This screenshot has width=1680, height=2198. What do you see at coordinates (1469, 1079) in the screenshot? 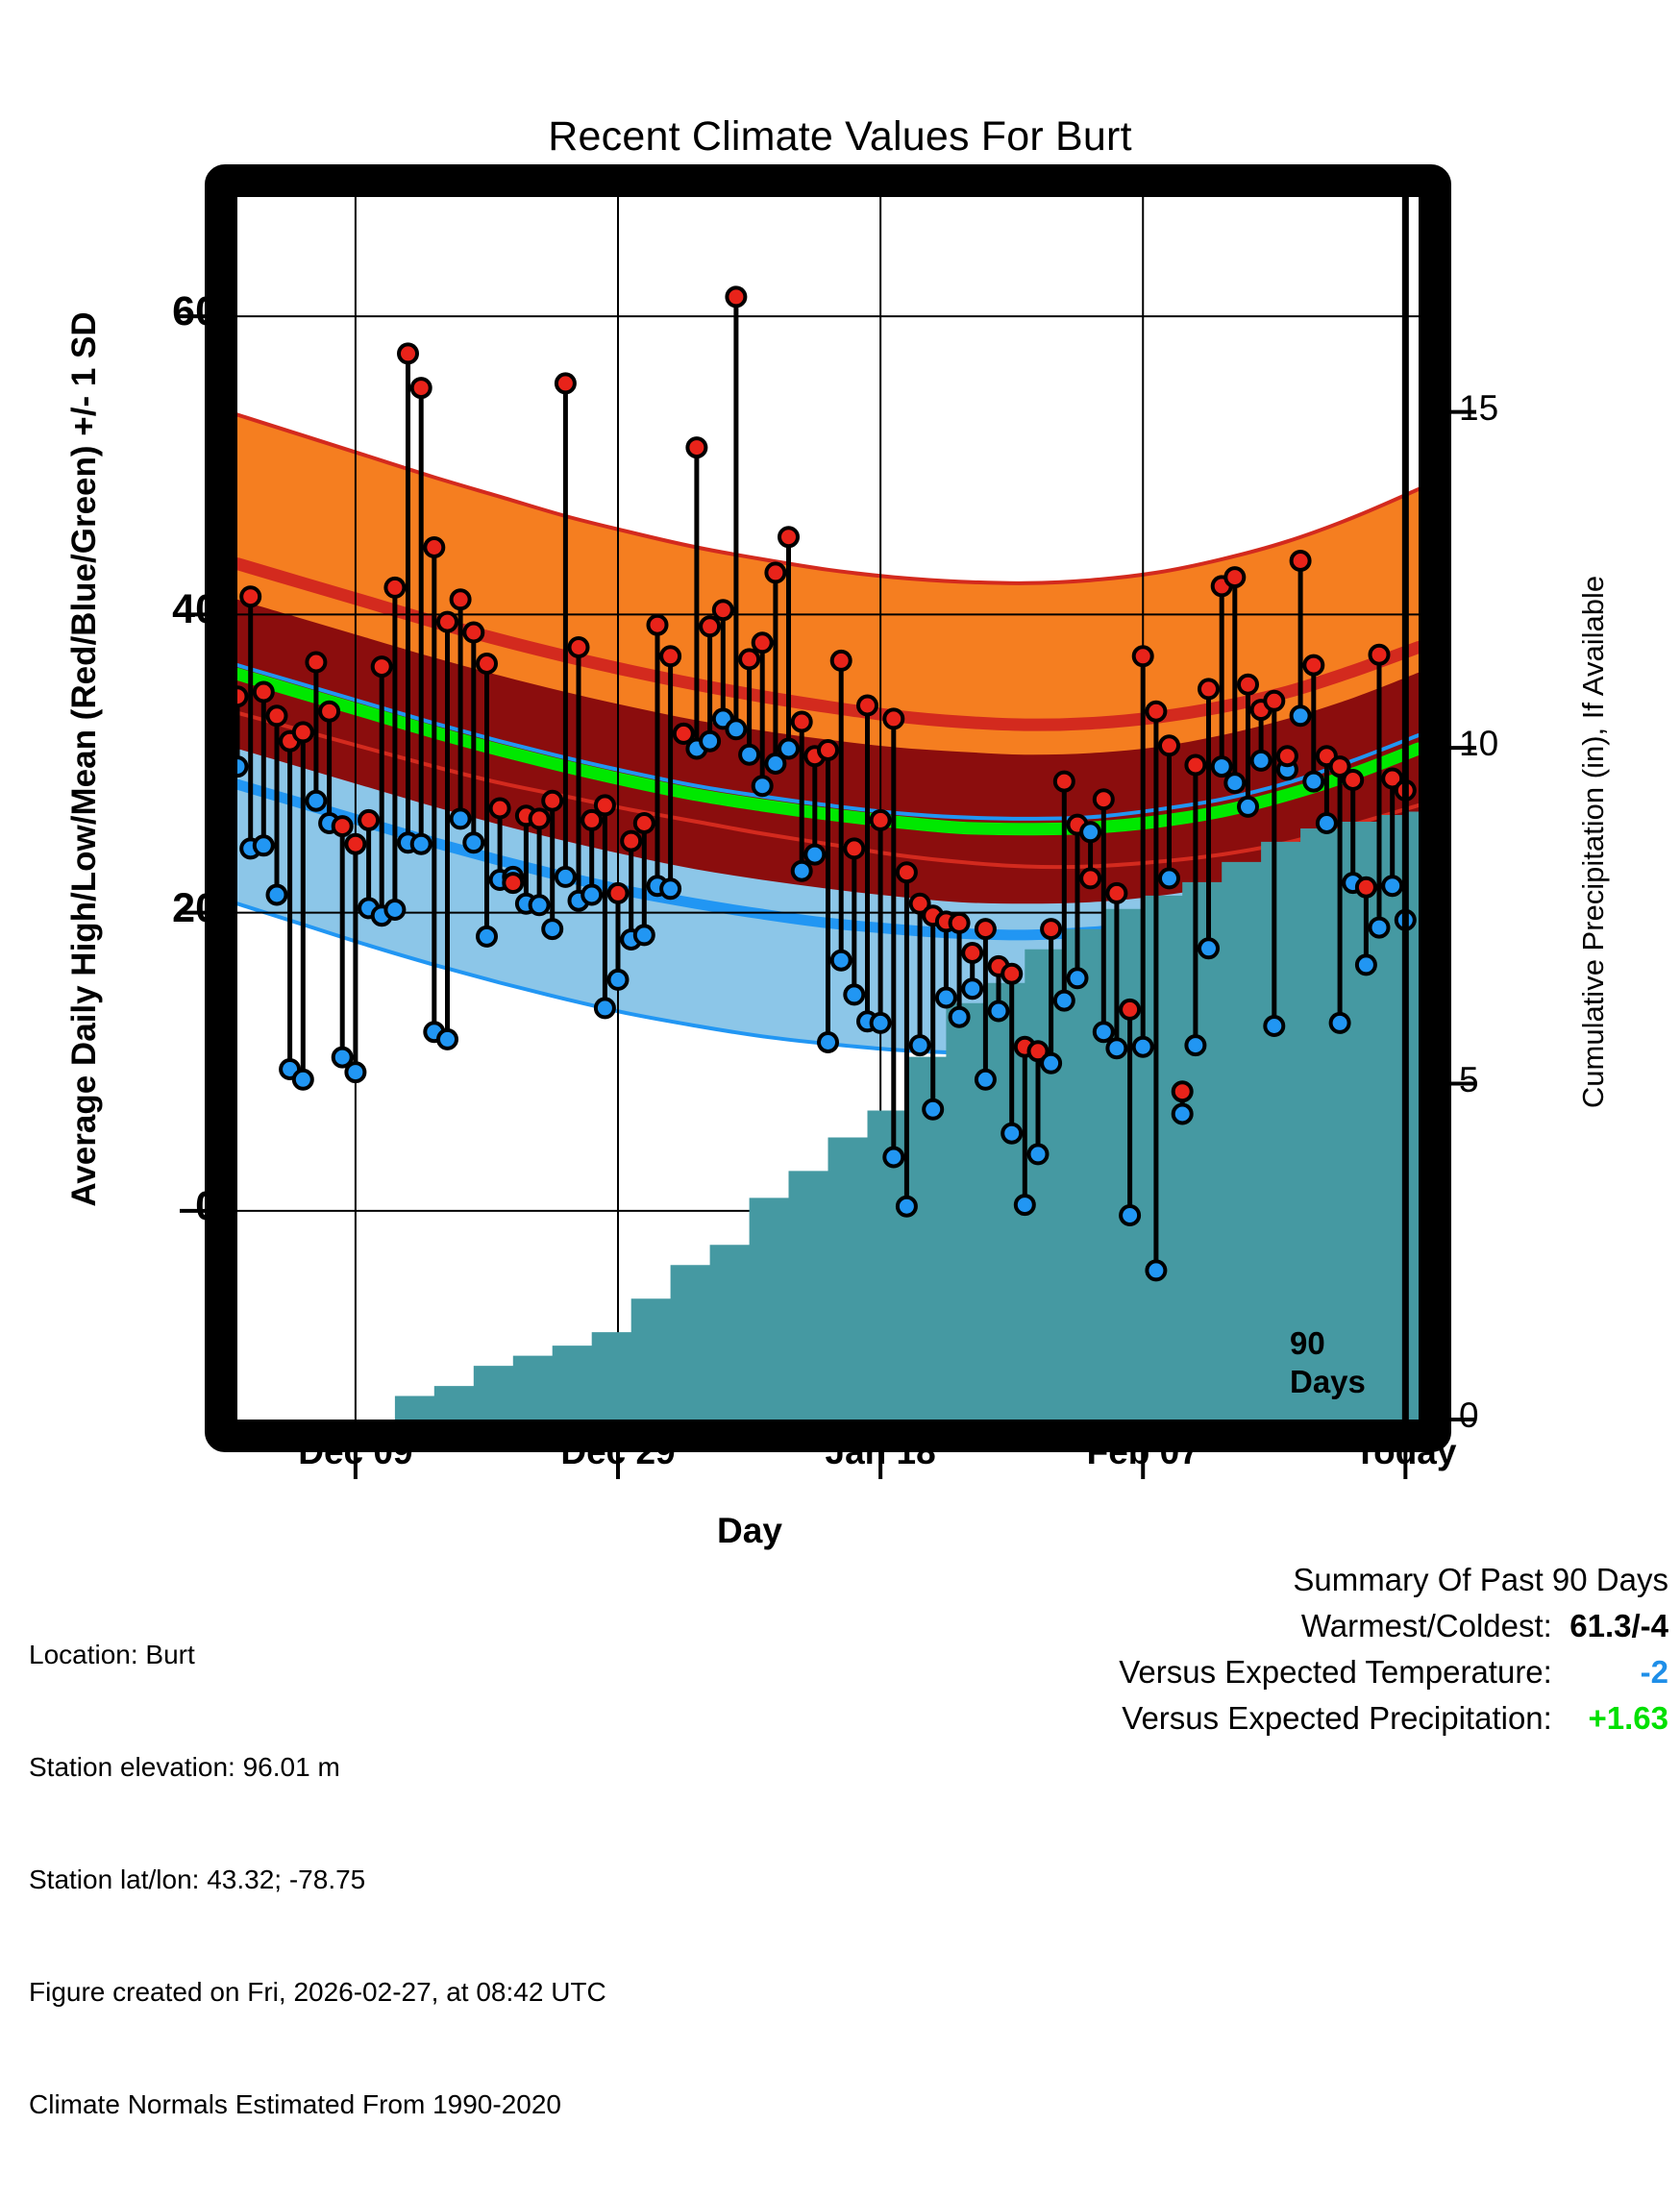
I see `y2-tick-label: 5` at bounding box center [1469, 1079].